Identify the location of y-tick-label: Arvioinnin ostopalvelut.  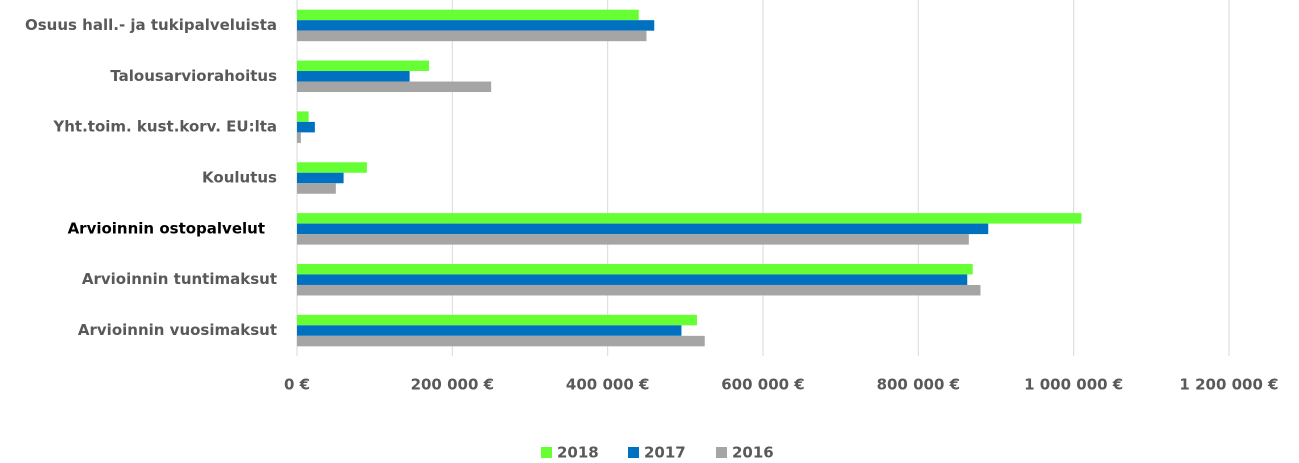
(166, 228).